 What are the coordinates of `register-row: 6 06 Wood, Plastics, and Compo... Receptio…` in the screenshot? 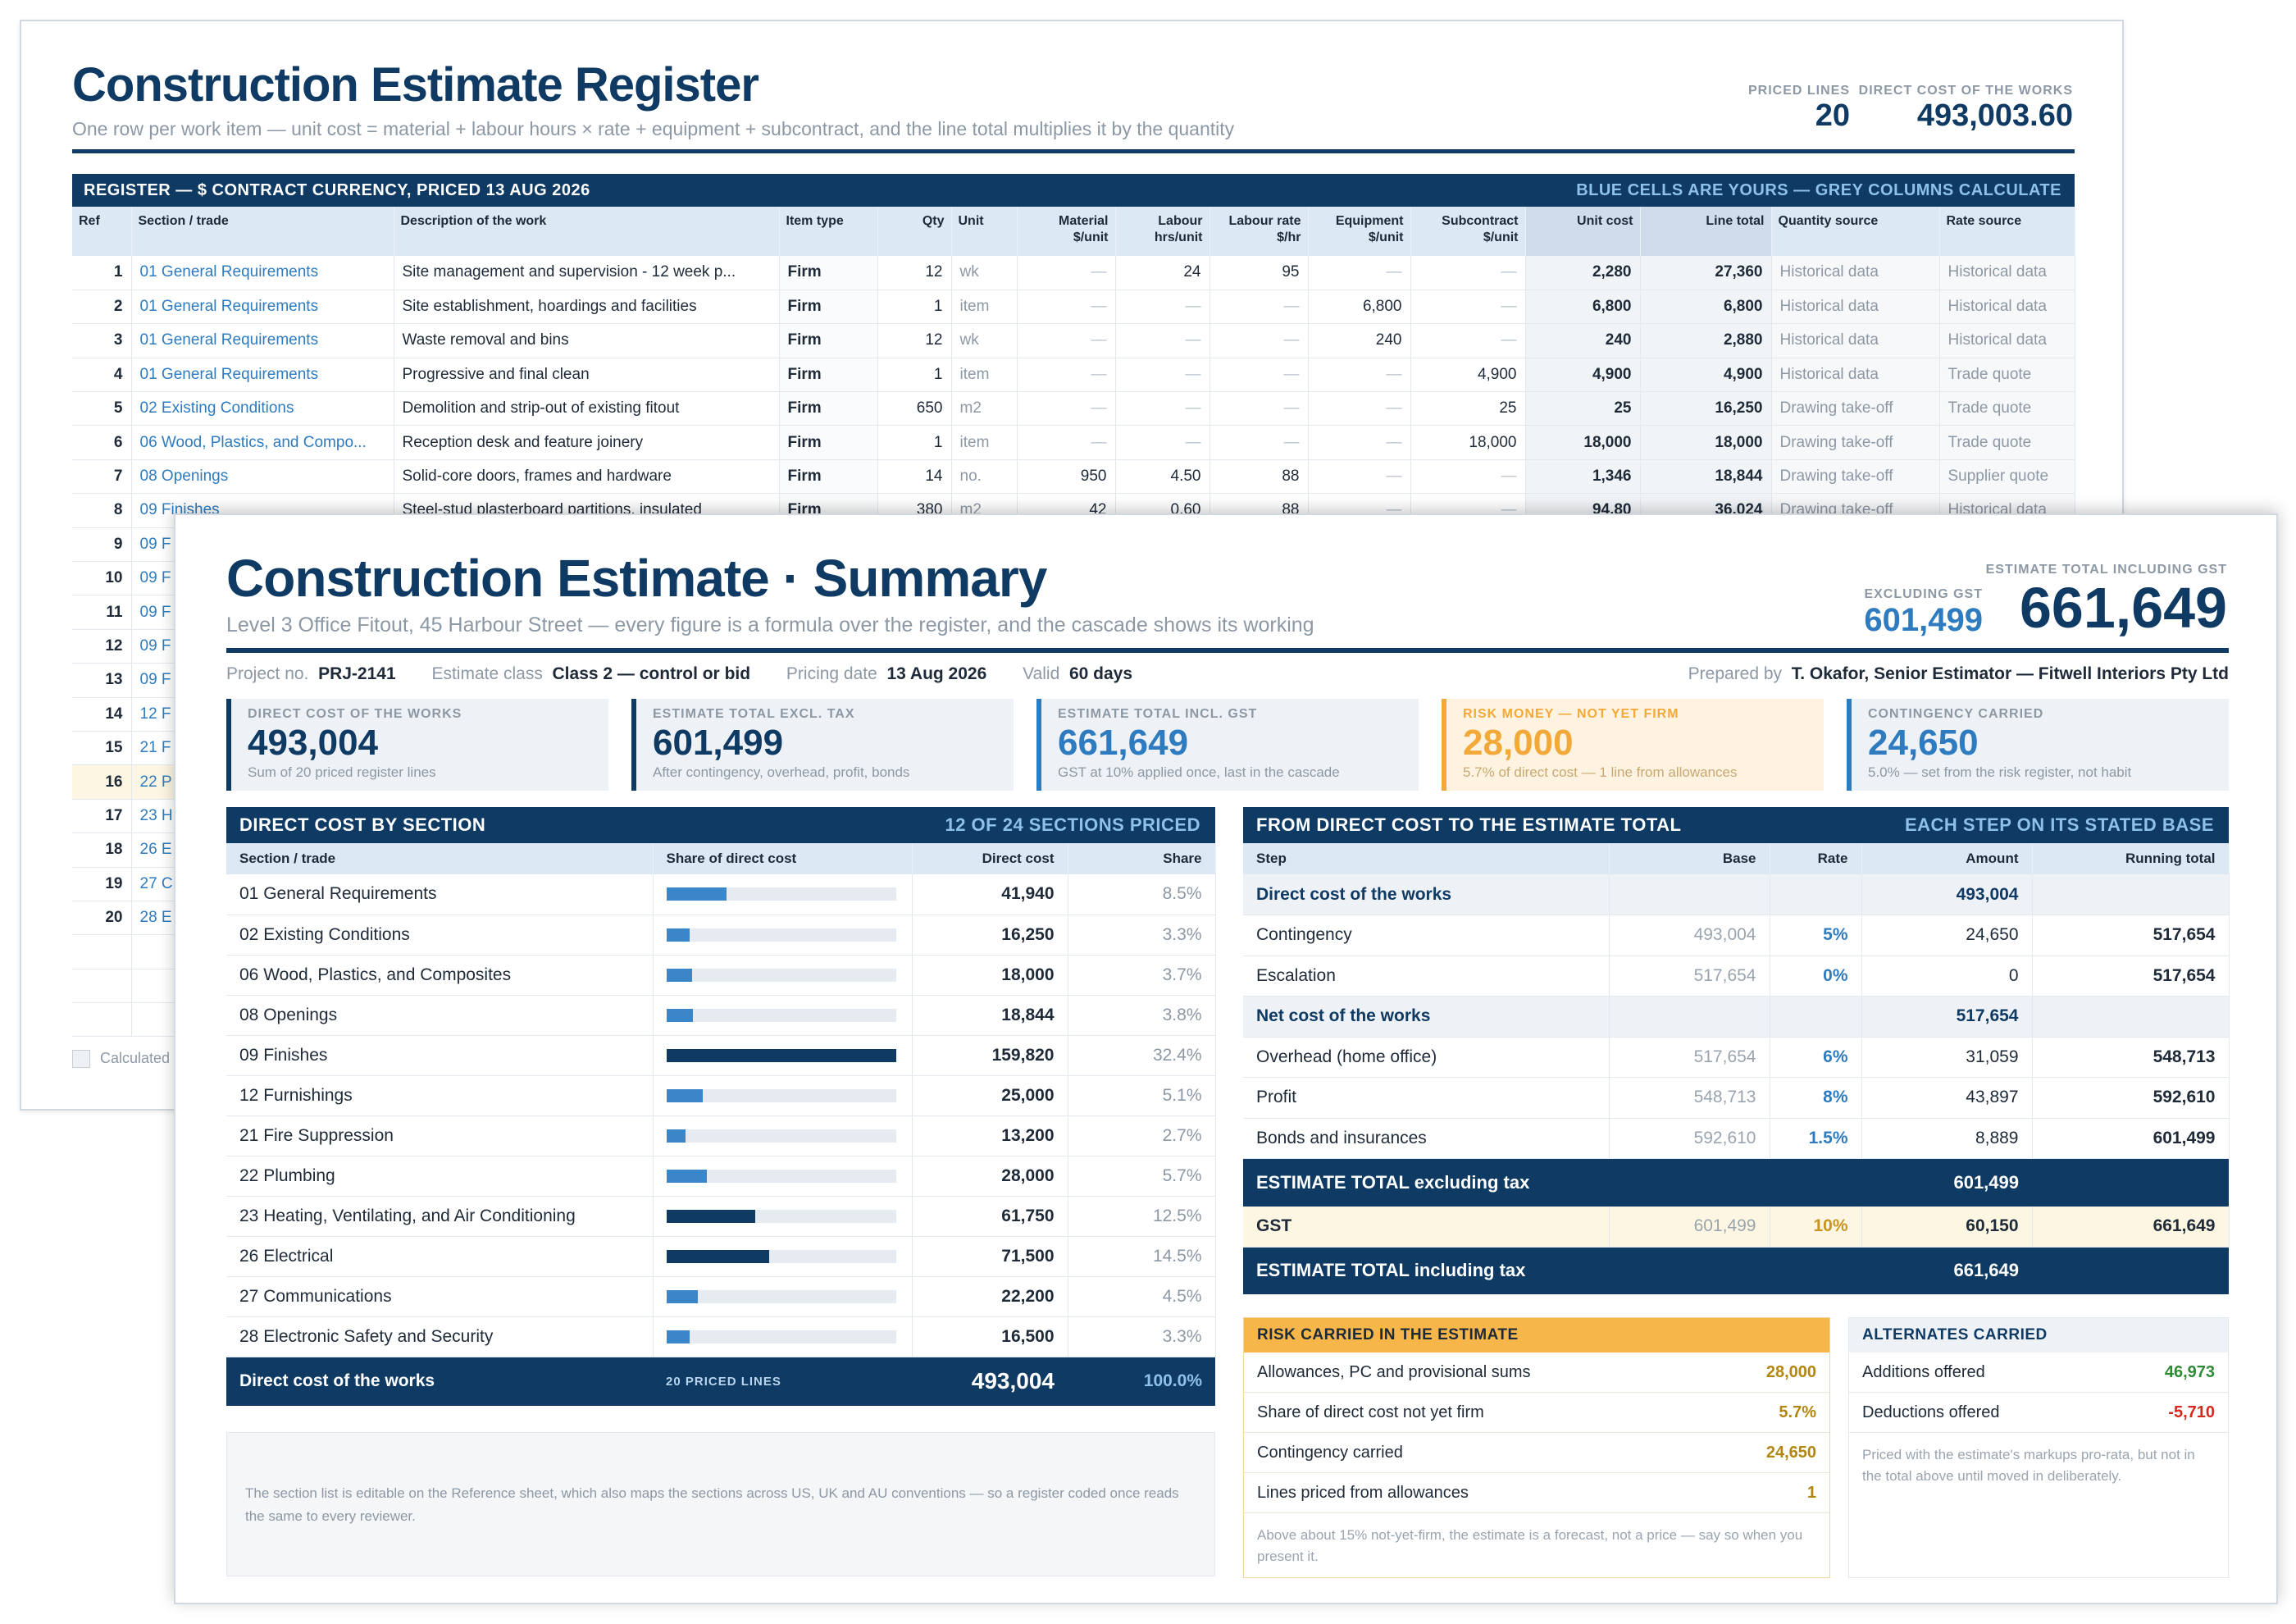 It's located at (1073, 442).